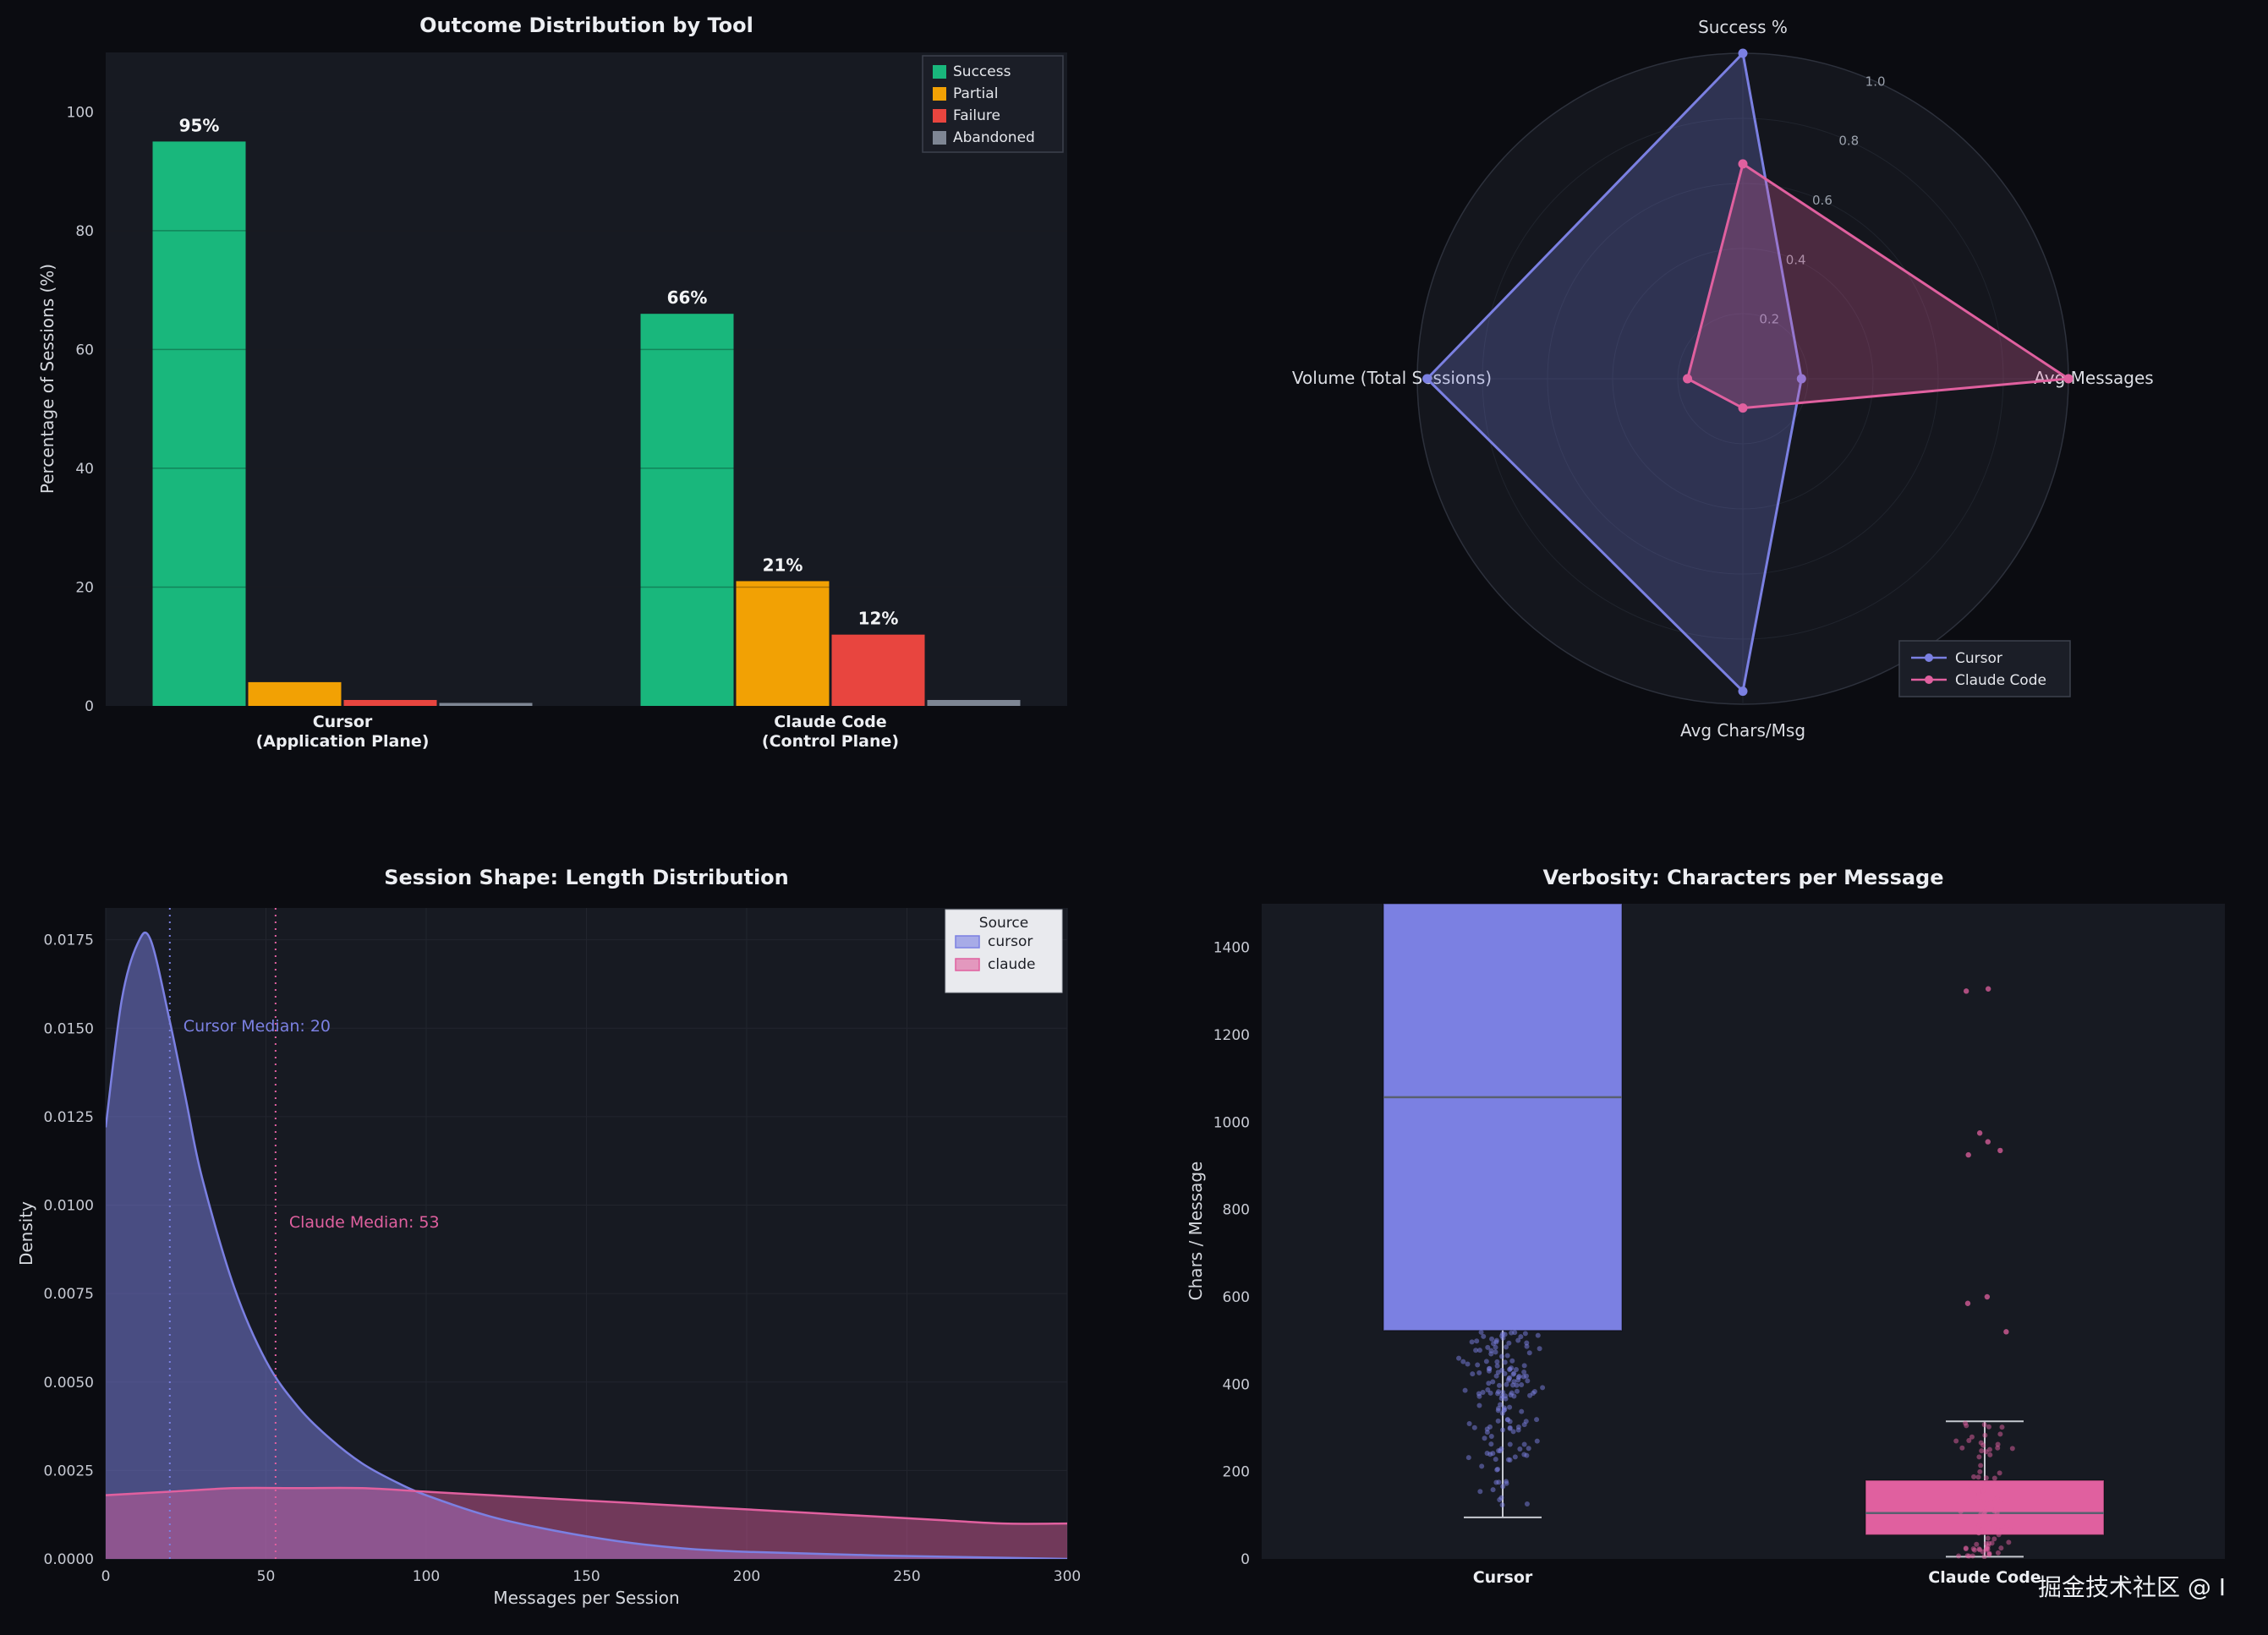 The height and width of the screenshot is (1635, 2268). I want to click on bar-y-tick: 60, so click(84, 350).